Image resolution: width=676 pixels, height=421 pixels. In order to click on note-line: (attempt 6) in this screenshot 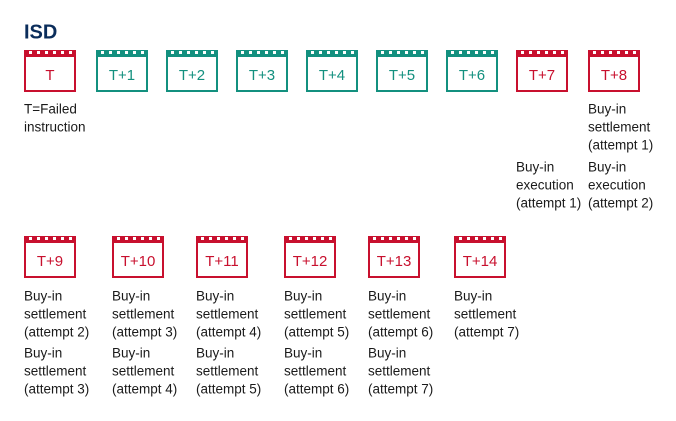, I will do `click(316, 389)`.